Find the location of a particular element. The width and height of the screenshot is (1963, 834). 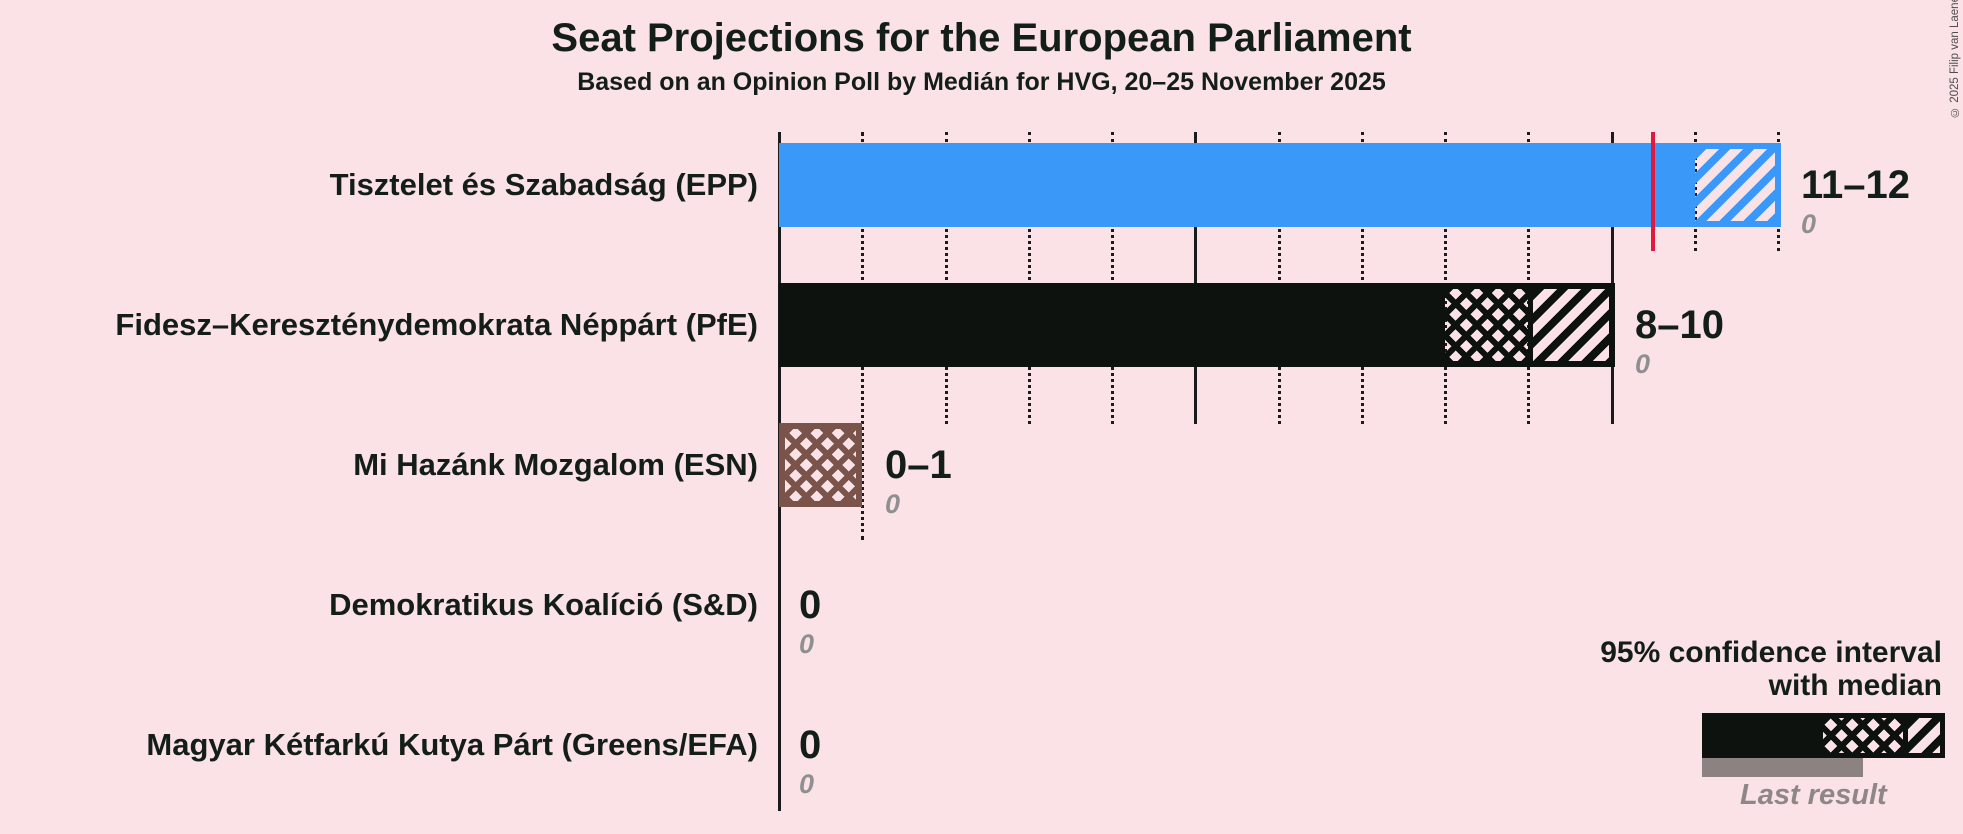

party-label: Tisztelet és Szabadság (EPP) is located at coordinates (543, 184).